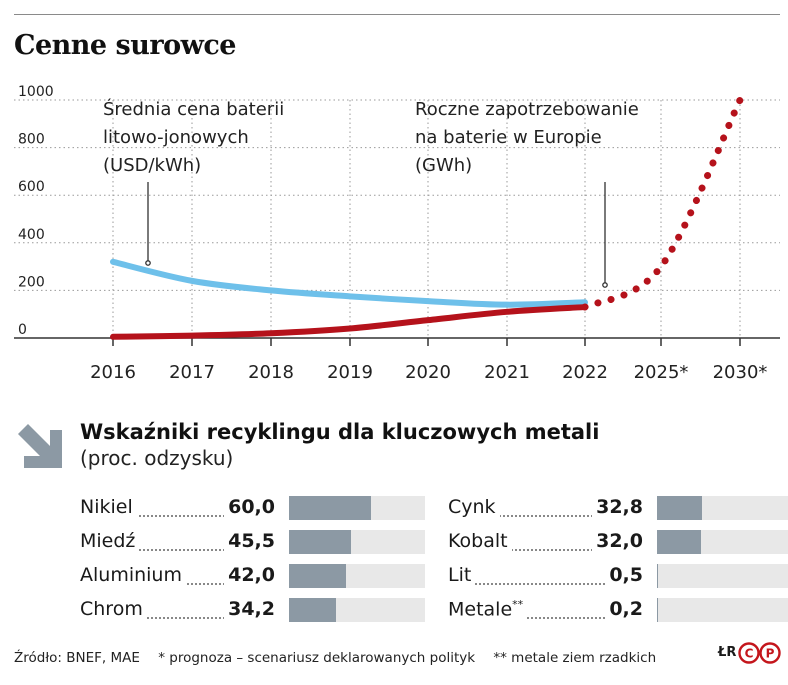 The image size is (788, 685). What do you see at coordinates (249, 541) in the screenshot?
I see `metal-value: 45,5` at bounding box center [249, 541].